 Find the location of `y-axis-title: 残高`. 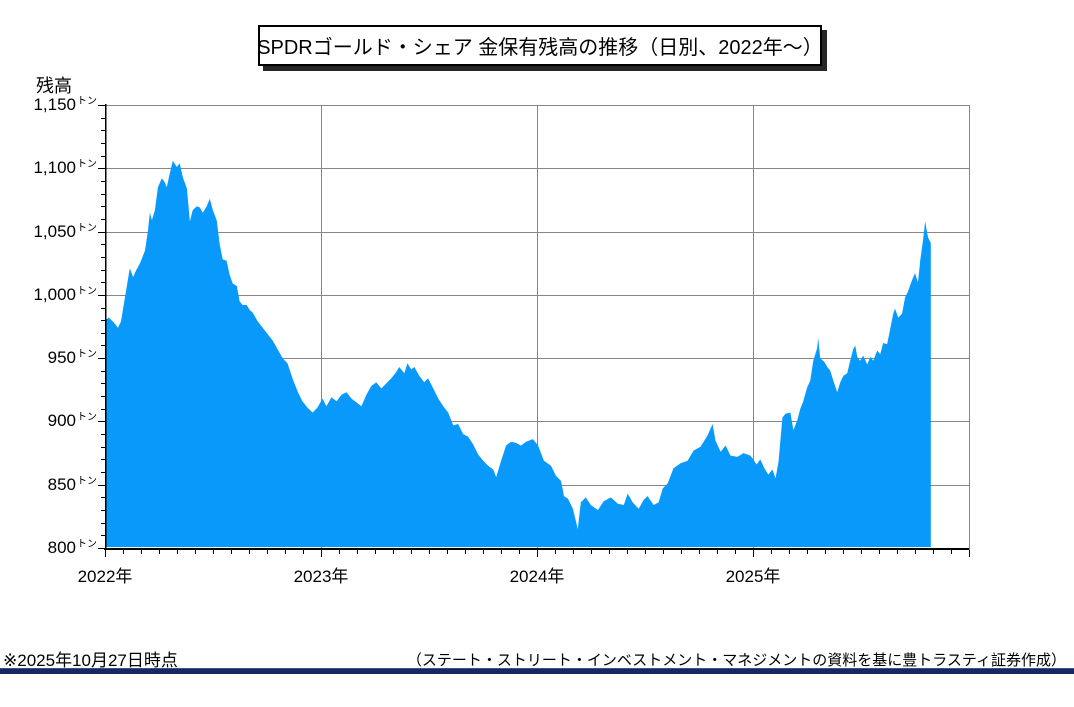

y-axis-title: 残高 is located at coordinates (54, 86).